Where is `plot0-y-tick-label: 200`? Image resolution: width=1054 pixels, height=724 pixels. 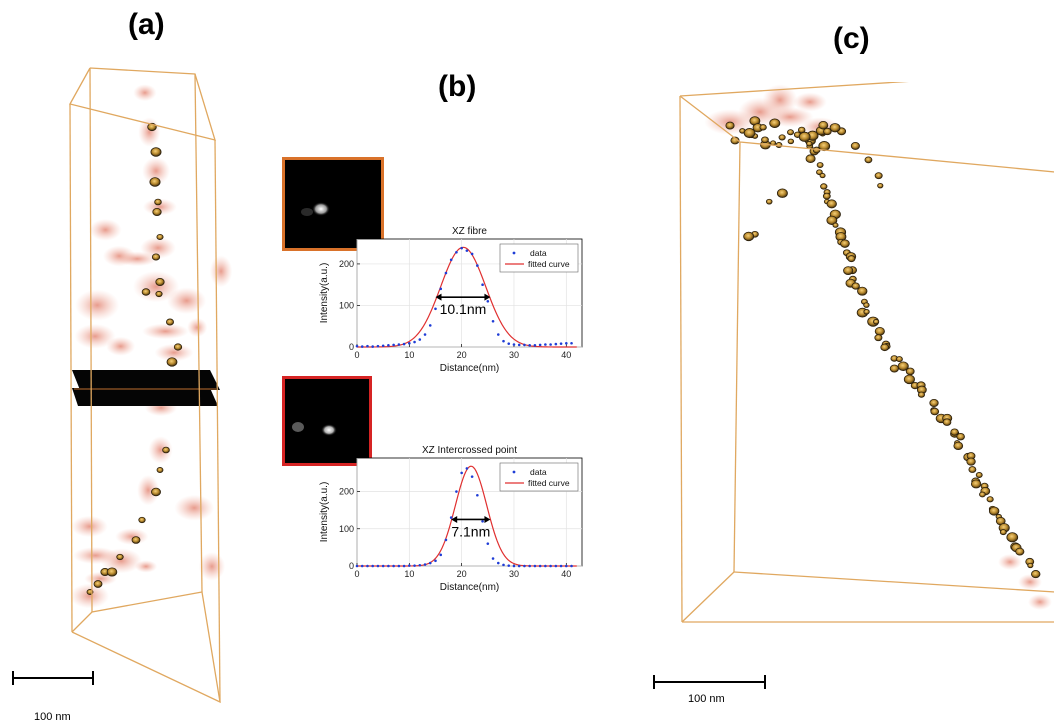 plot0-y-tick-label: 200 is located at coordinates (346, 264).